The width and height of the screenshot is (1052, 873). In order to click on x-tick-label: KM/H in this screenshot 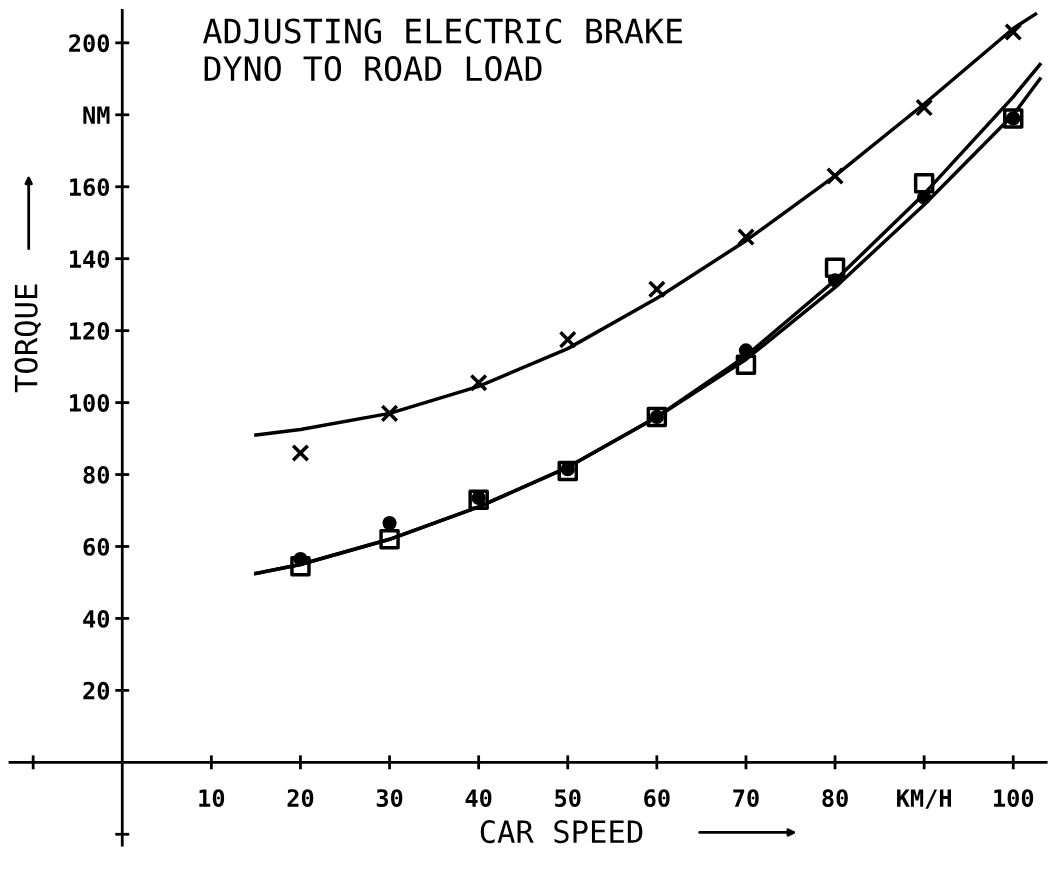, I will do `click(924, 799)`.